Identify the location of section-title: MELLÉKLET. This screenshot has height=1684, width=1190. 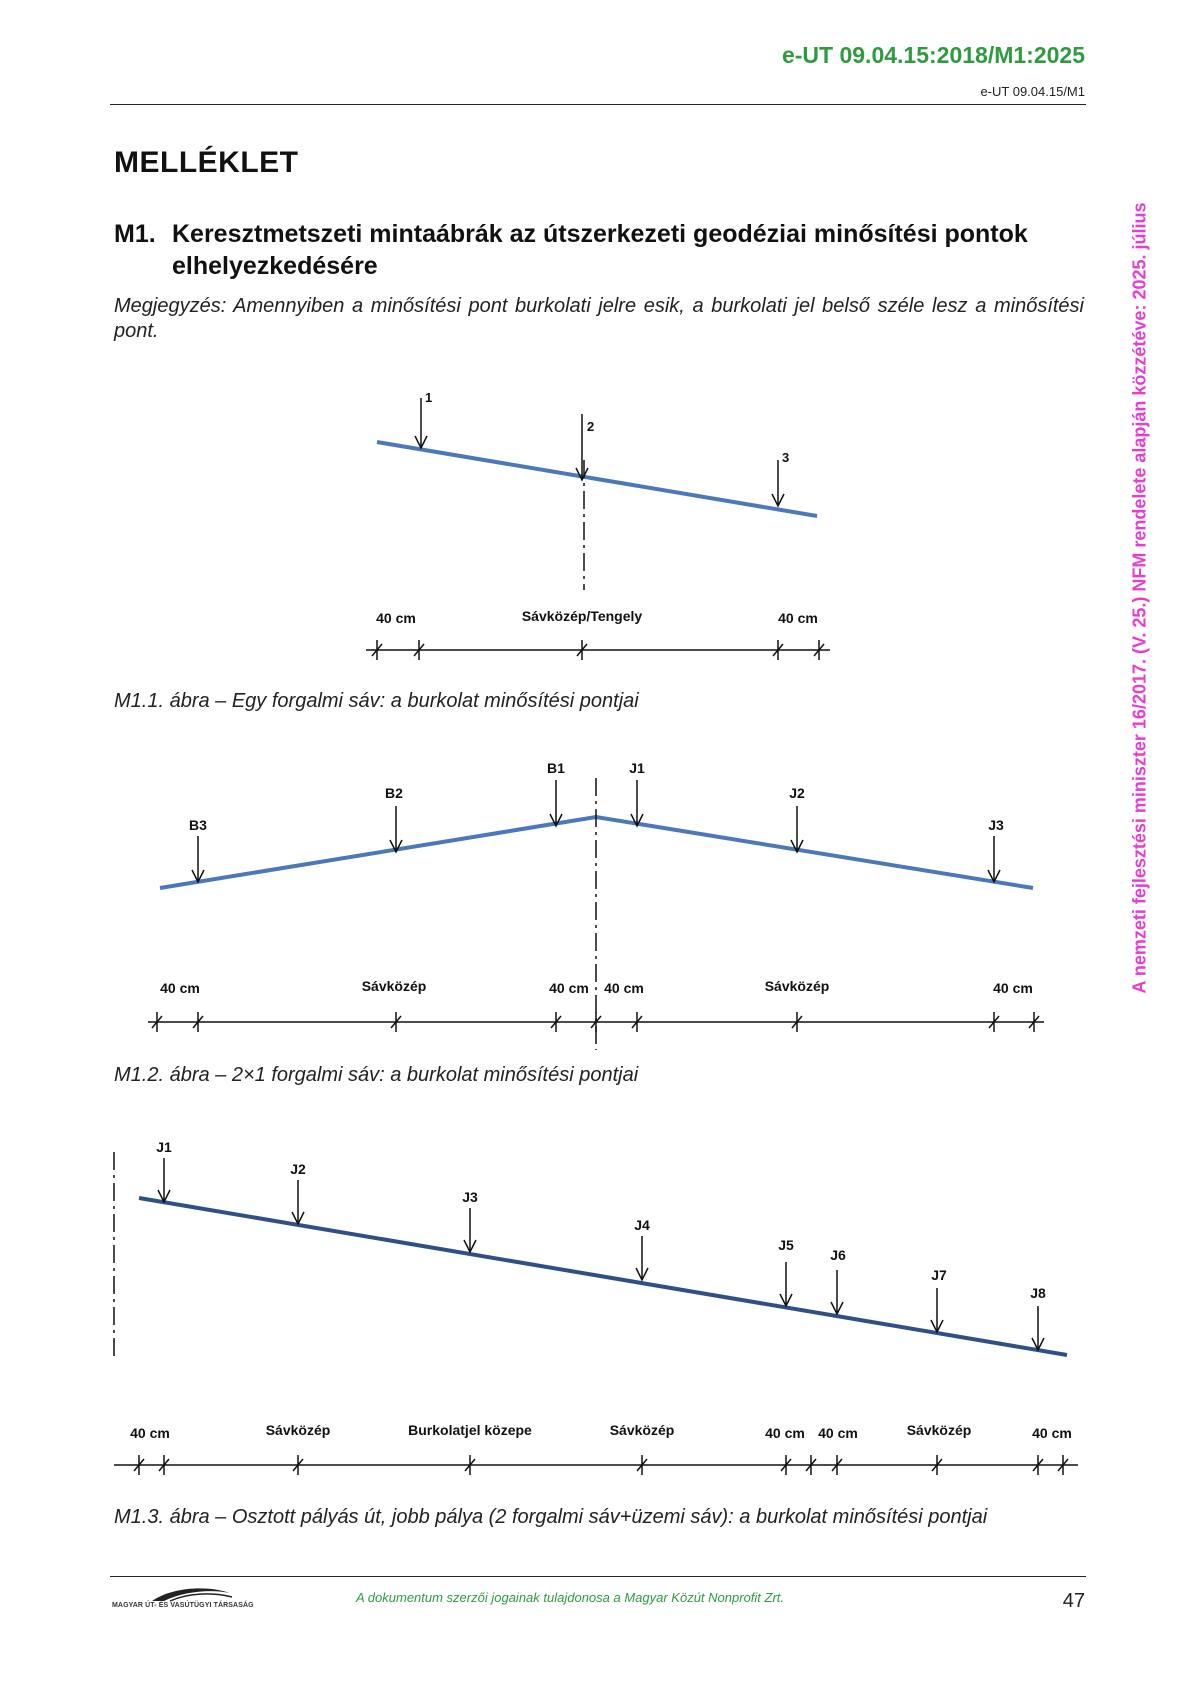
(206, 162).